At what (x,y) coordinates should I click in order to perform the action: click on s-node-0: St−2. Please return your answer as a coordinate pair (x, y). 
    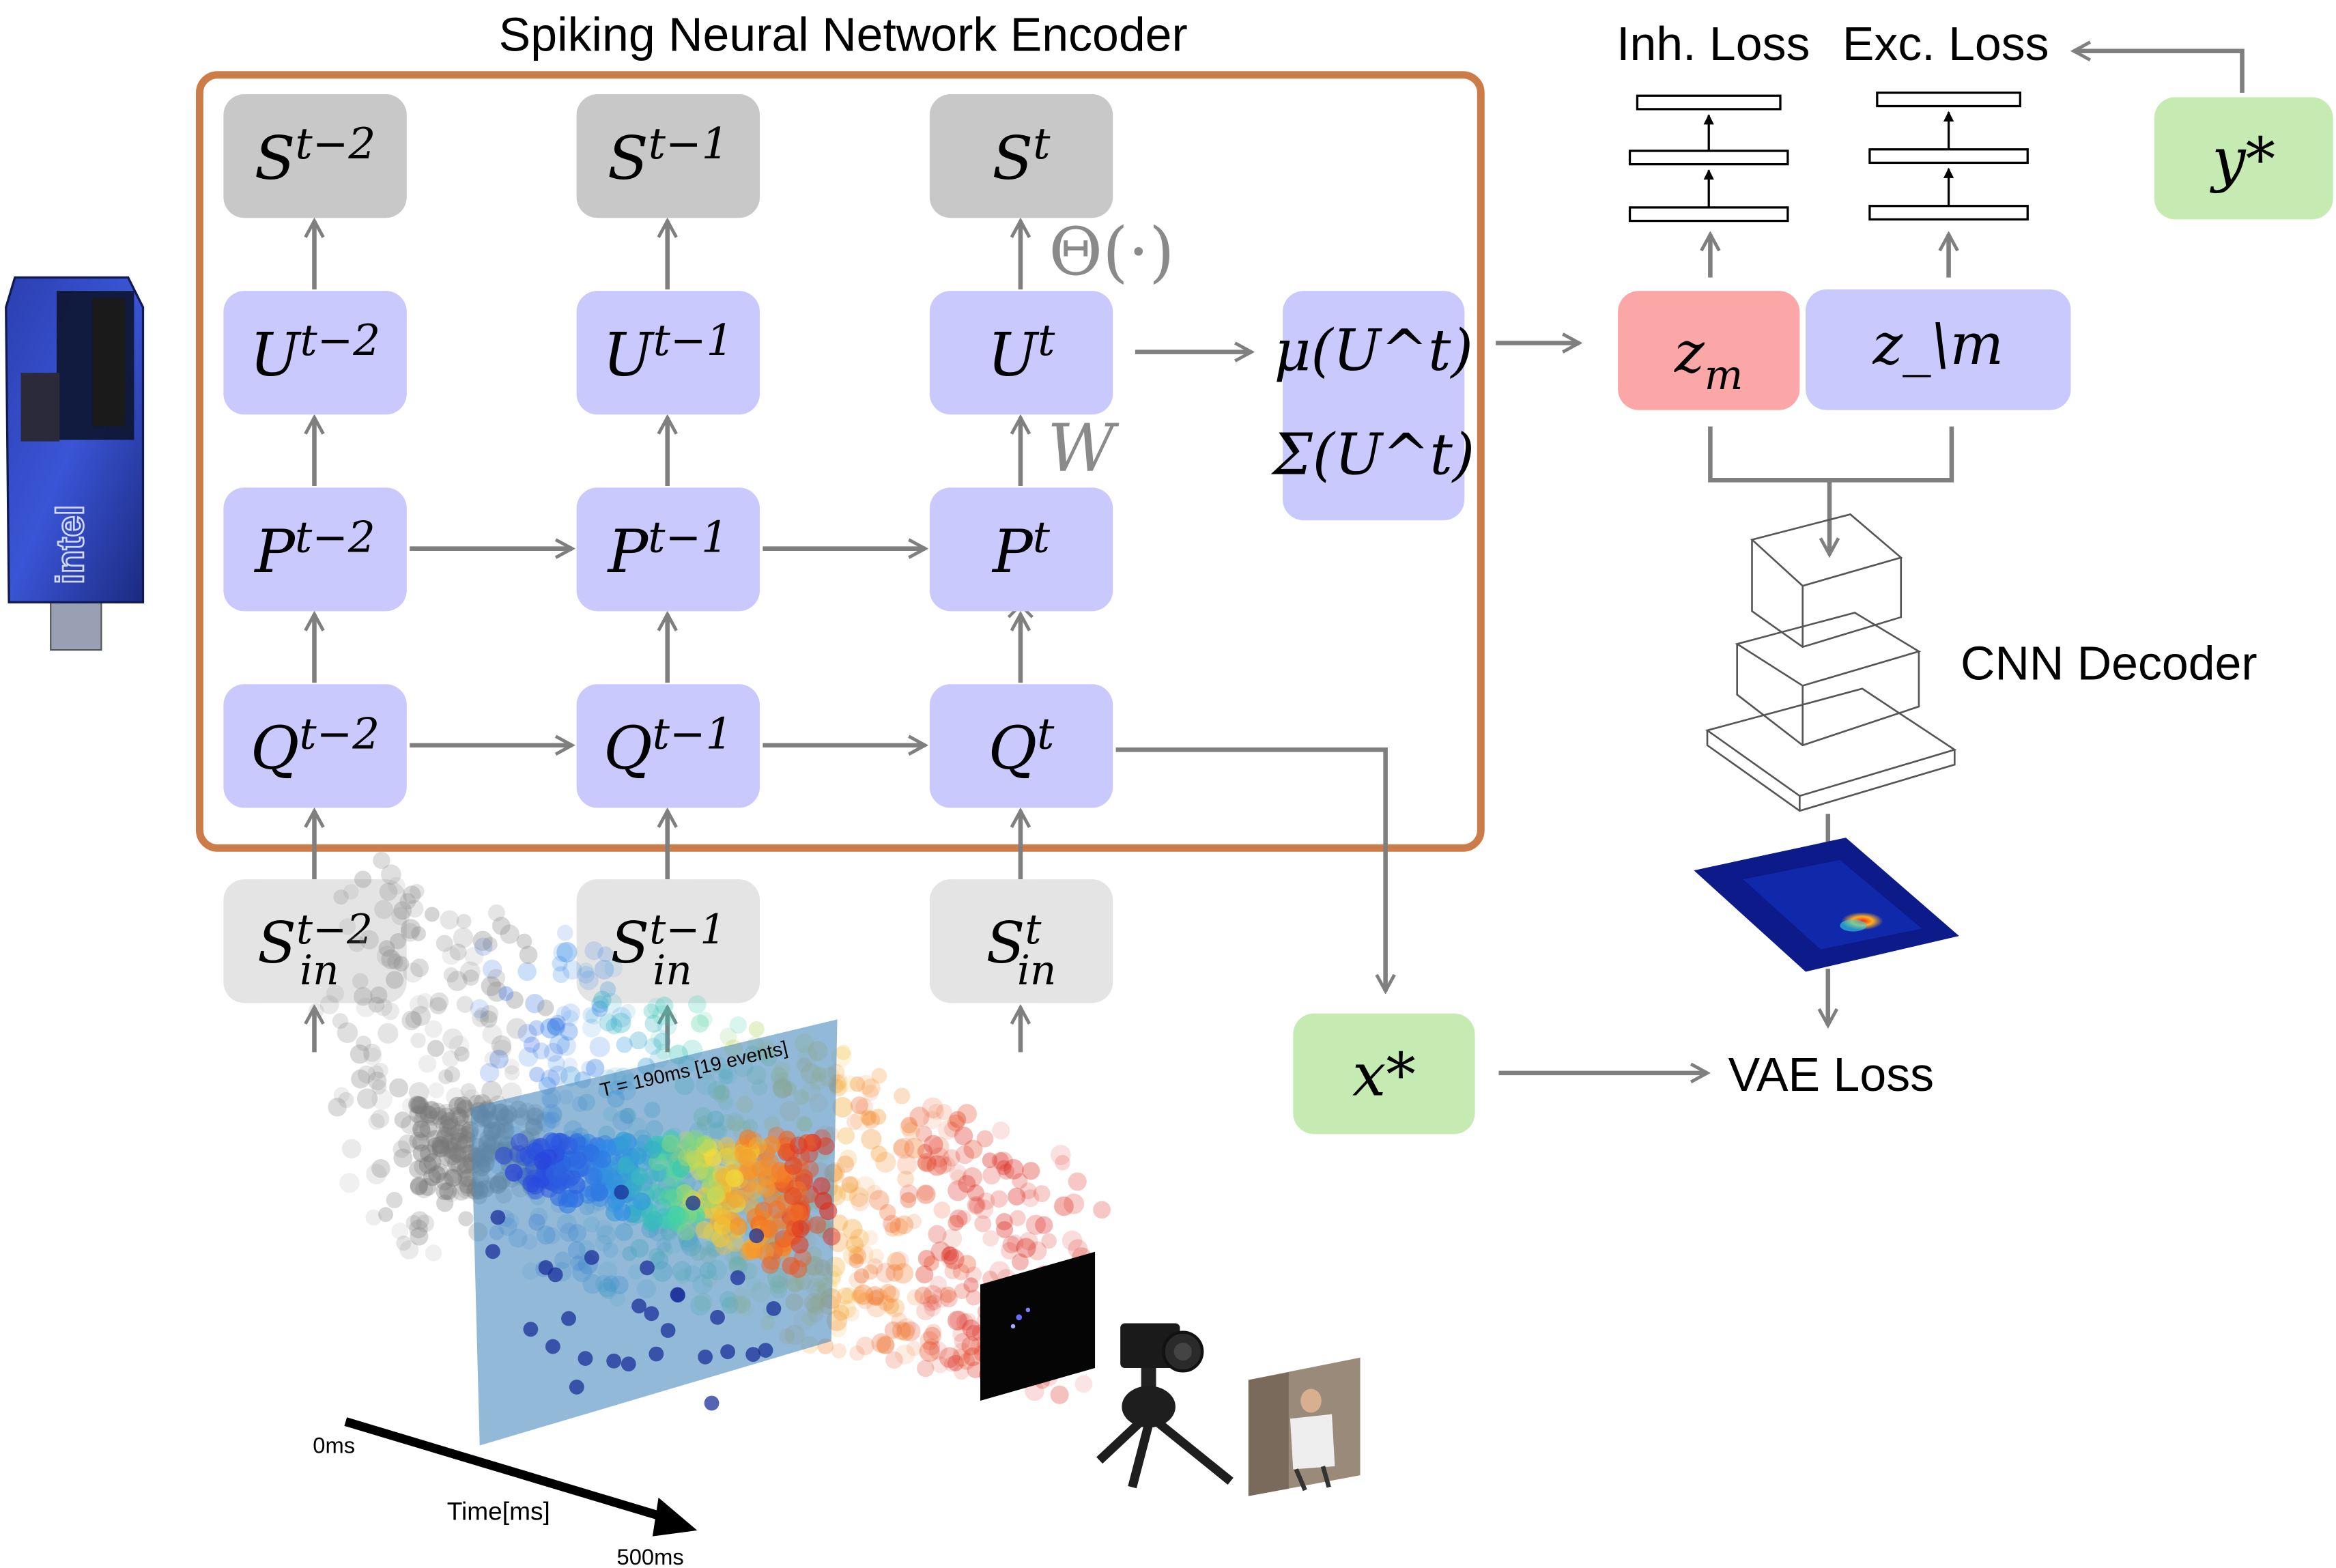
    Looking at the image, I should click on (315, 156).